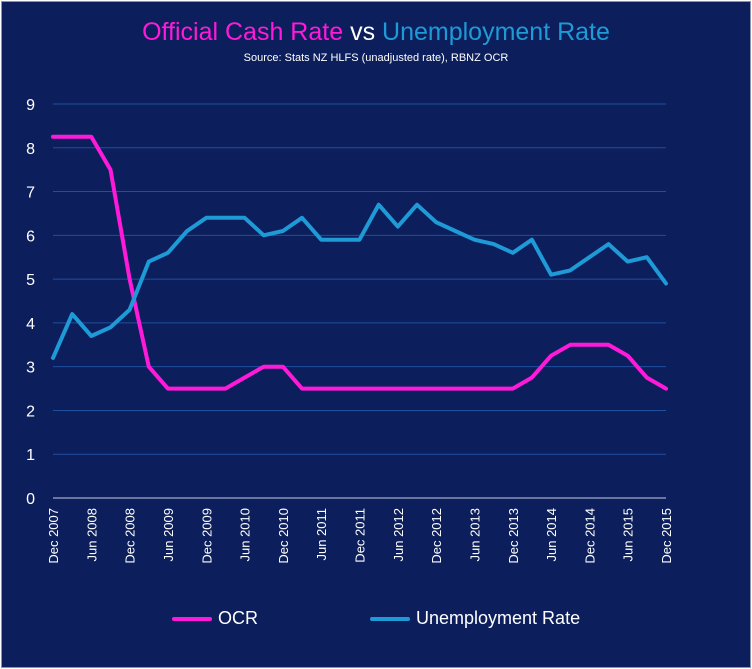 Image resolution: width=752 pixels, height=669 pixels. Describe the element at coordinates (215, 618) in the screenshot. I see `legend-item-ocr: OCR` at that location.